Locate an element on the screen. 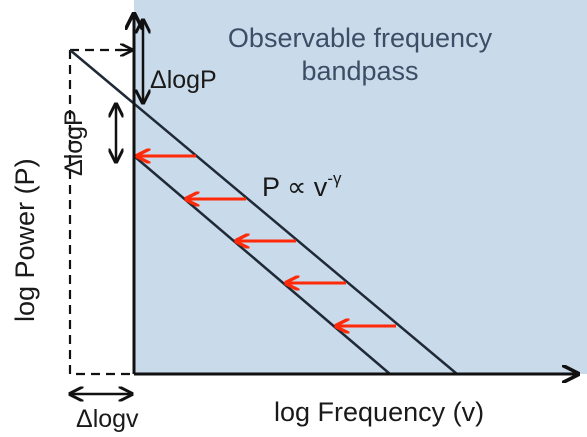 The image size is (587, 437). y-axis-label: log Power (P) is located at coordinates (25, 240).